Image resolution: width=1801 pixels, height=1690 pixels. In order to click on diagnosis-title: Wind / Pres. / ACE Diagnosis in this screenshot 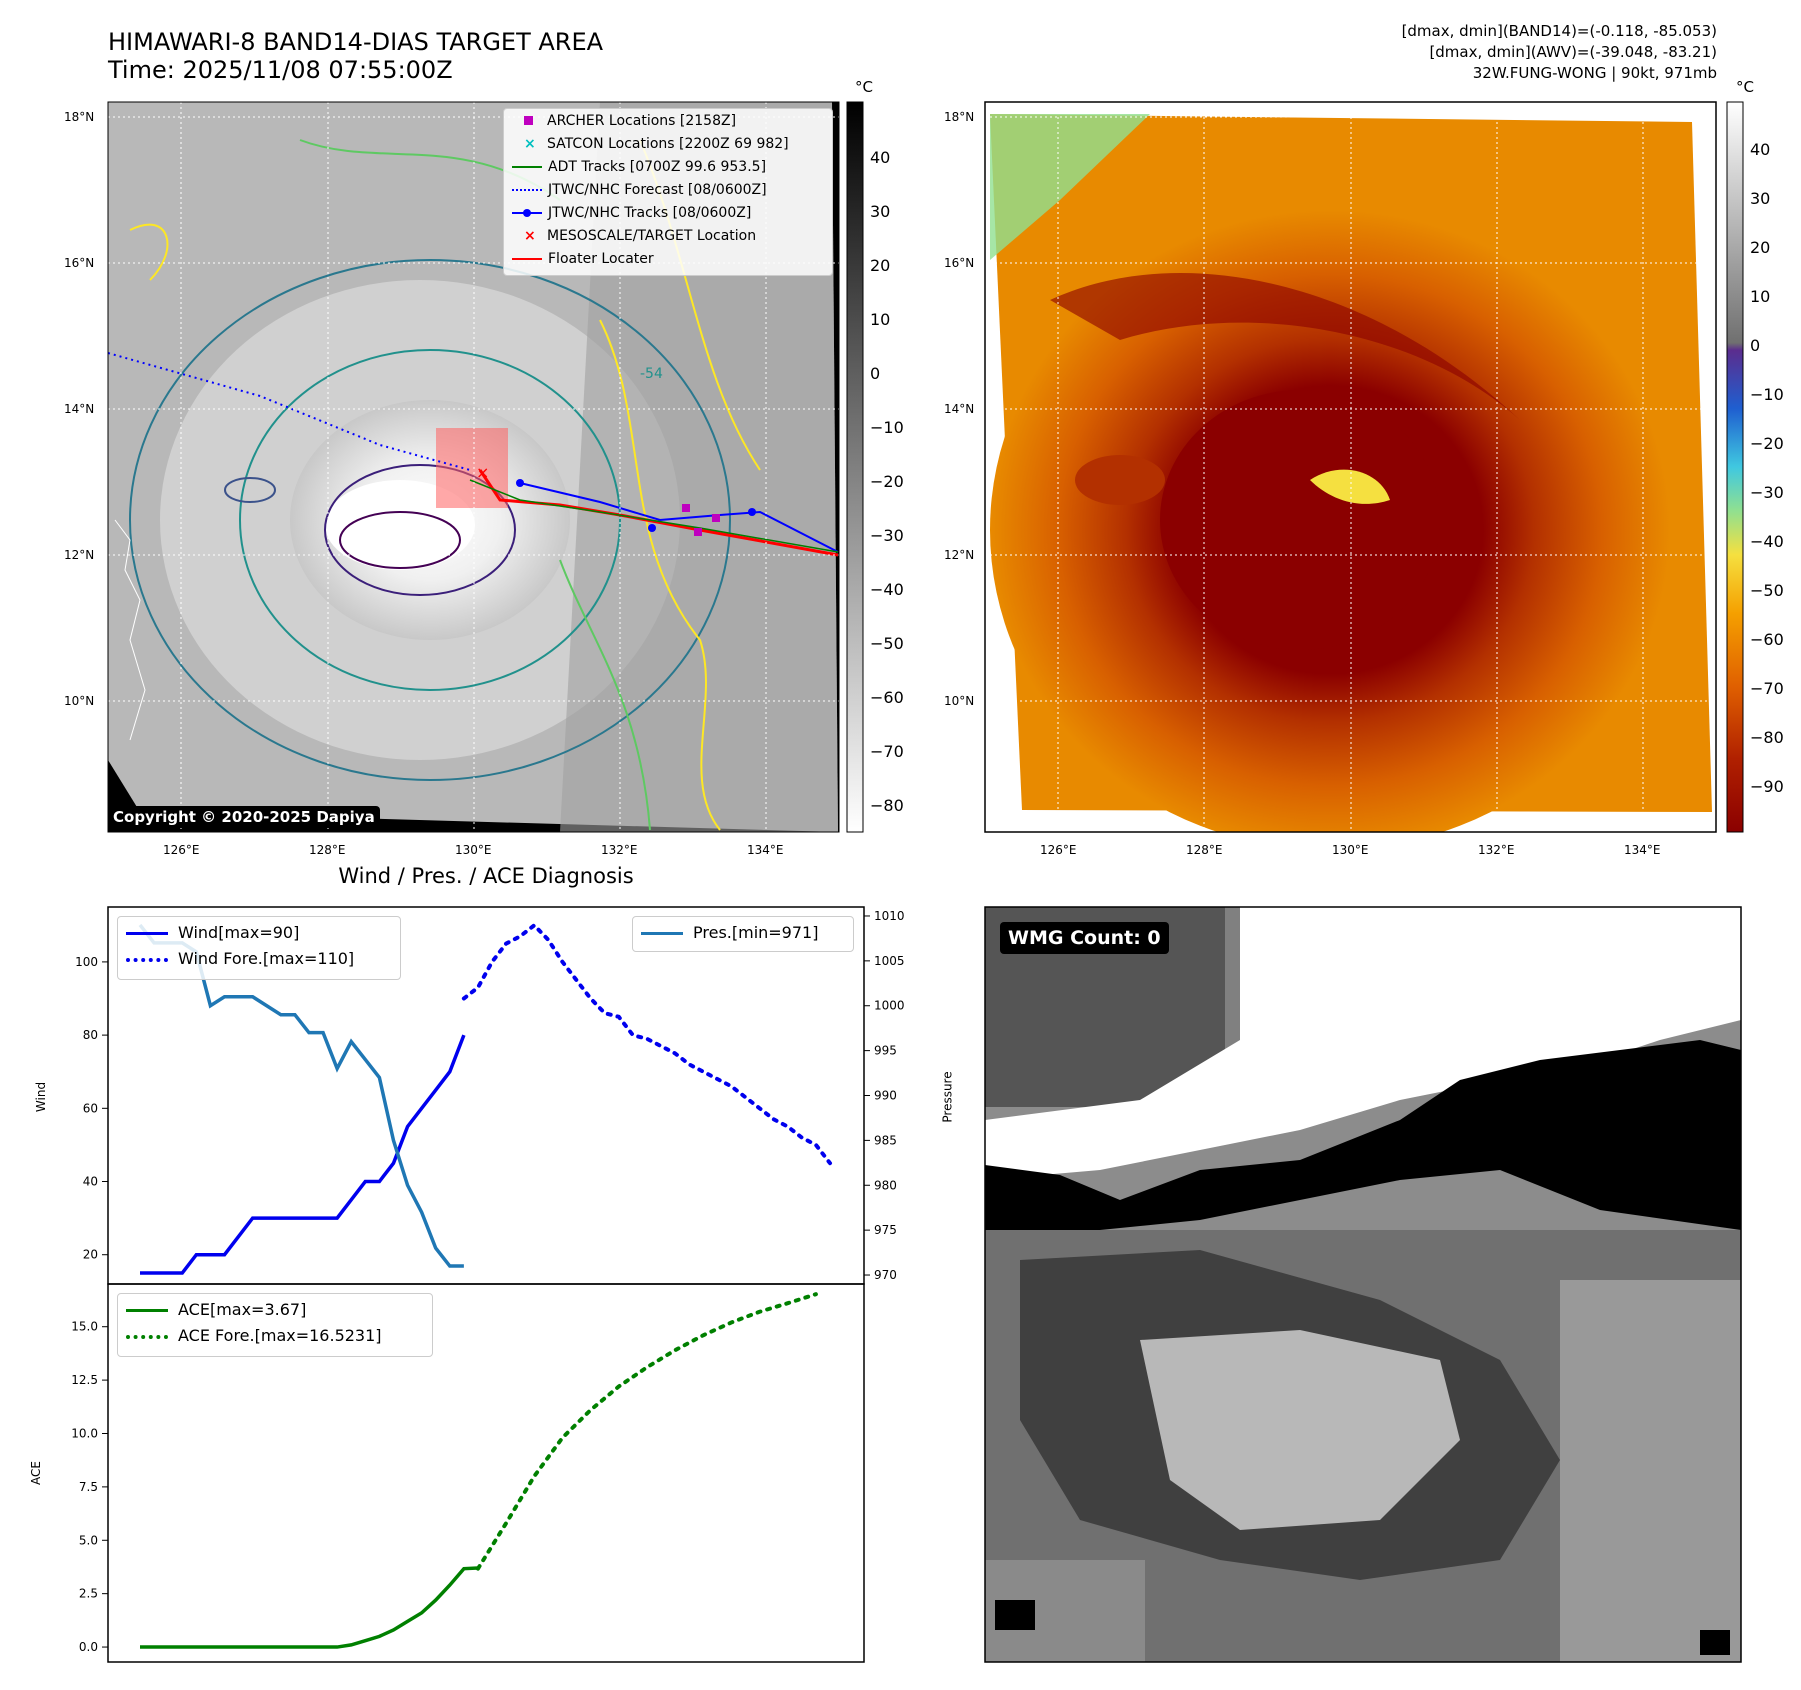, I will do `click(486, 876)`.